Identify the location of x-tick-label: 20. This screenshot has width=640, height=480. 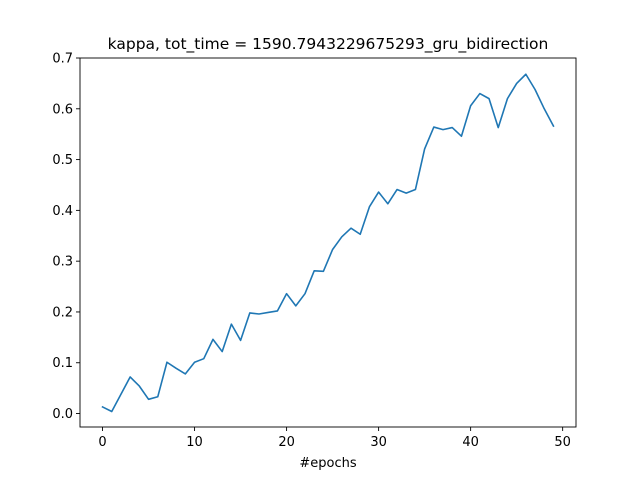
(286, 442).